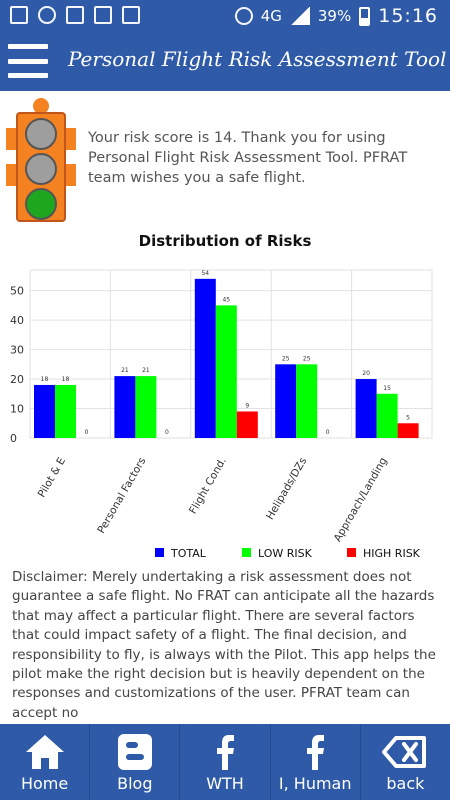 The image size is (450, 800). I want to click on traffic-light-body, so click(41, 167).